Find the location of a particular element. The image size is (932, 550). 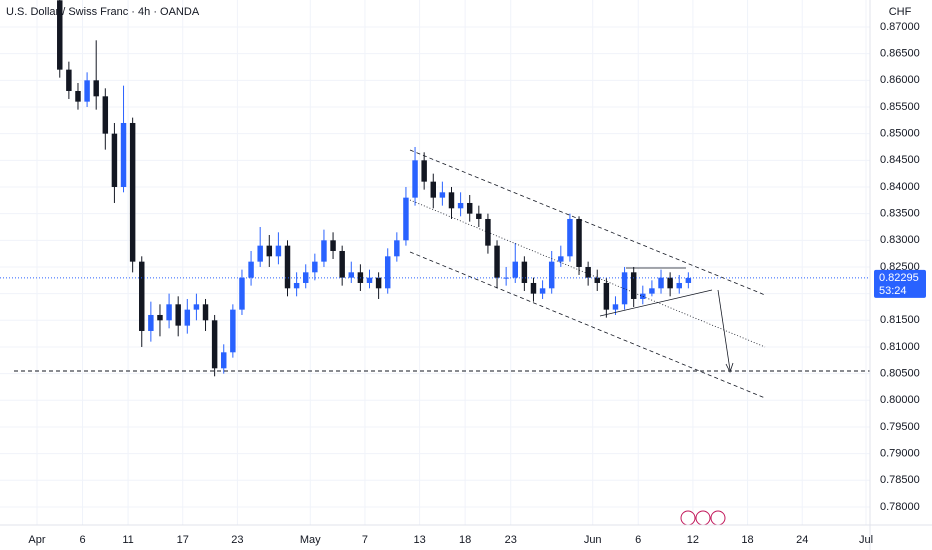

channel-lower is located at coordinates (587, 325).